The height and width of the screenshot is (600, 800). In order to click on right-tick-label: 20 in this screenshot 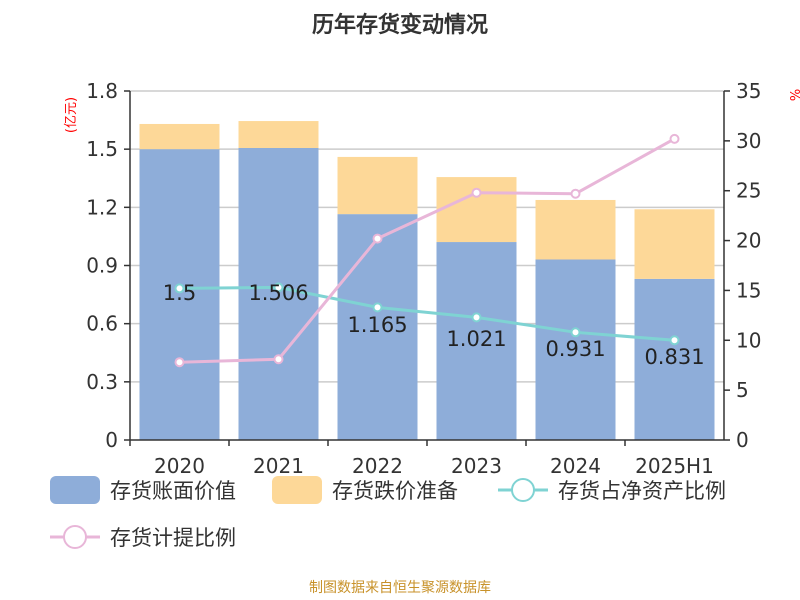, I will do `click(748, 241)`.